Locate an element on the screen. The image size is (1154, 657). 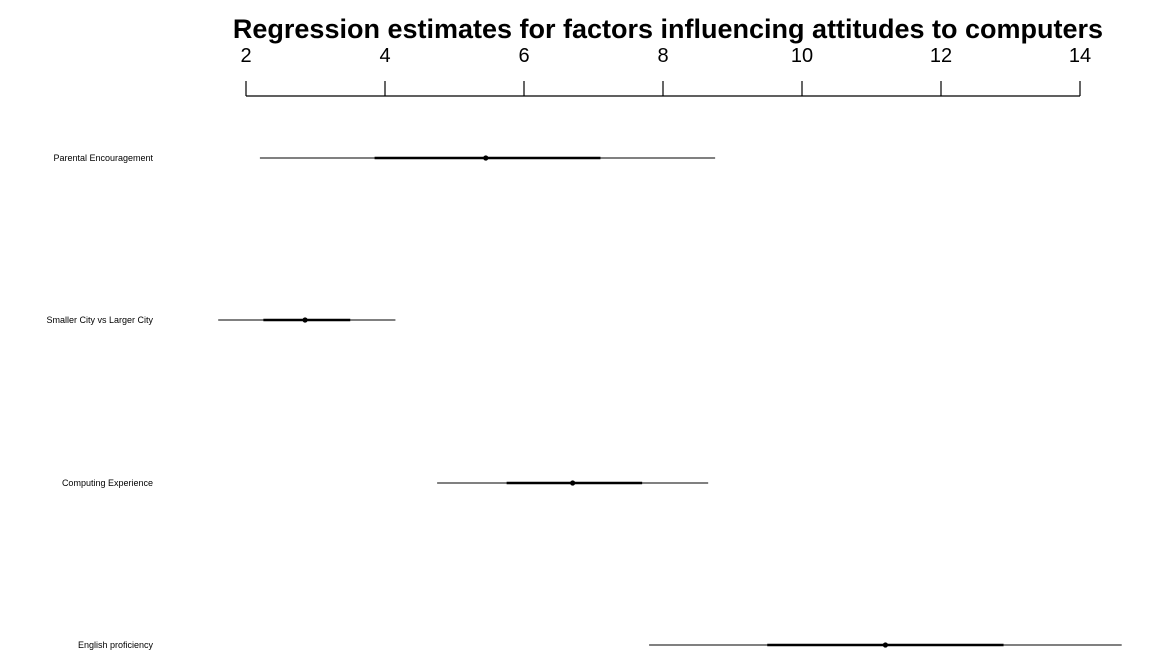
x-tick-label: 8 is located at coordinates (662, 56).